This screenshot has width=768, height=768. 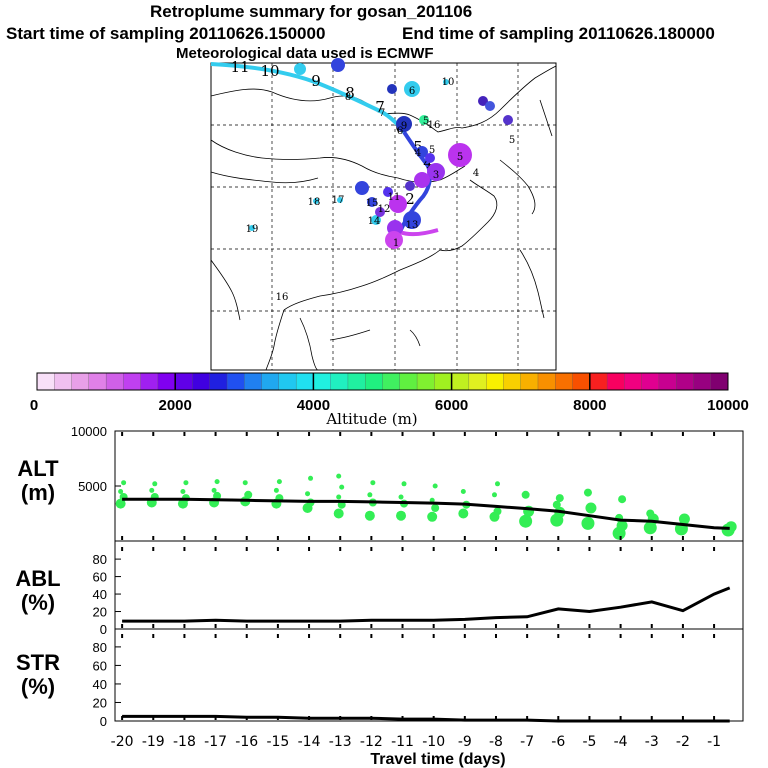 What do you see at coordinates (340, 742) in the screenshot?
I see `x-tick-label: -13` at bounding box center [340, 742].